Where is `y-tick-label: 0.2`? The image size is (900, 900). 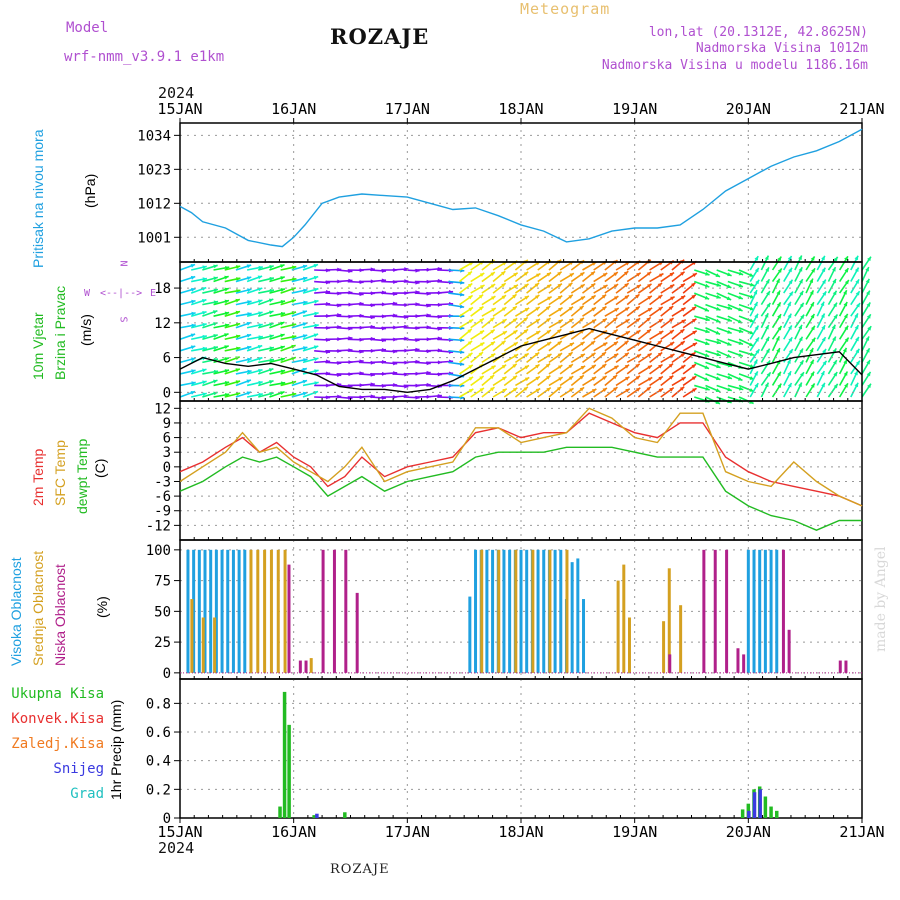 y-tick-label: 0.2 is located at coordinates (158, 790).